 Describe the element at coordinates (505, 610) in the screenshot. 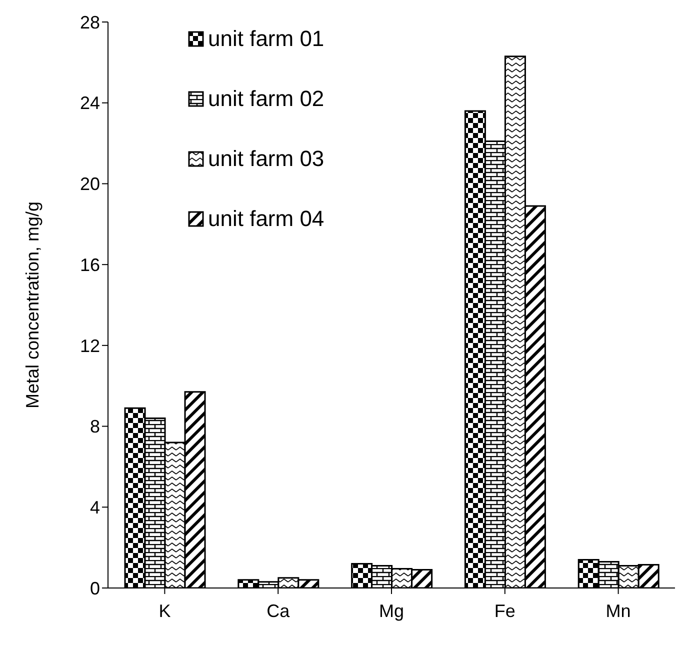

I see `x-tick-label: Fe` at that location.